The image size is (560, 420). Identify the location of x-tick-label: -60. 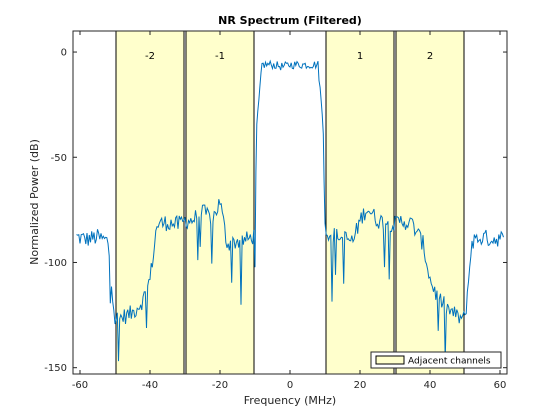
(80, 385).